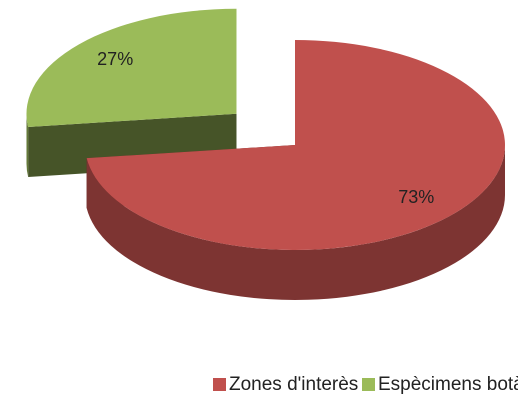  Describe the element at coordinates (416, 197) in the screenshot. I see `data-label: 73%` at that location.